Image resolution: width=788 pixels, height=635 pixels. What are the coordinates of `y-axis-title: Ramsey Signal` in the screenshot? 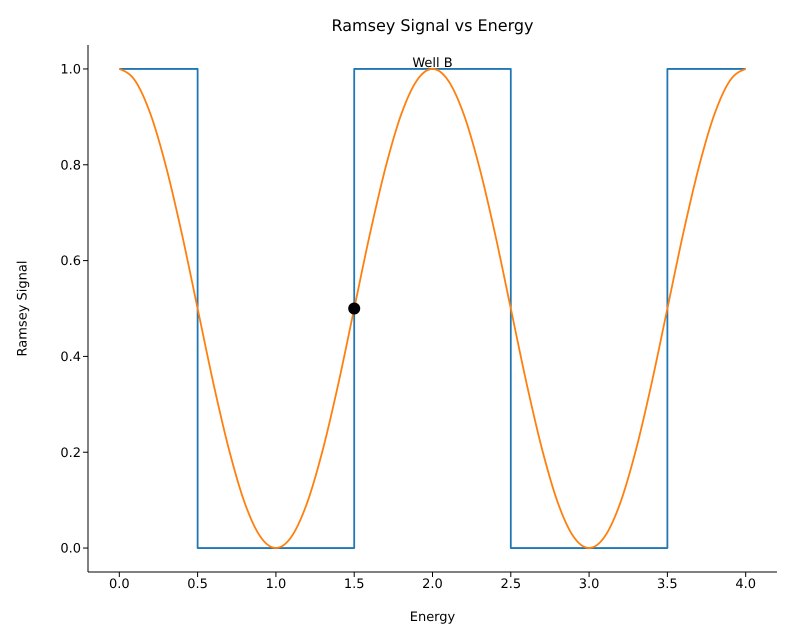 It's located at (23, 308).